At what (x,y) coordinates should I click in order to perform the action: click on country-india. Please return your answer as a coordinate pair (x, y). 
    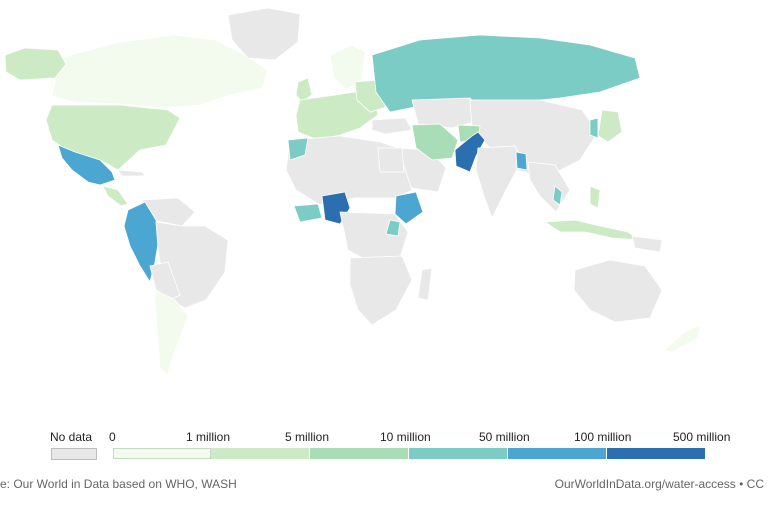
    Looking at the image, I should click on (499, 182).